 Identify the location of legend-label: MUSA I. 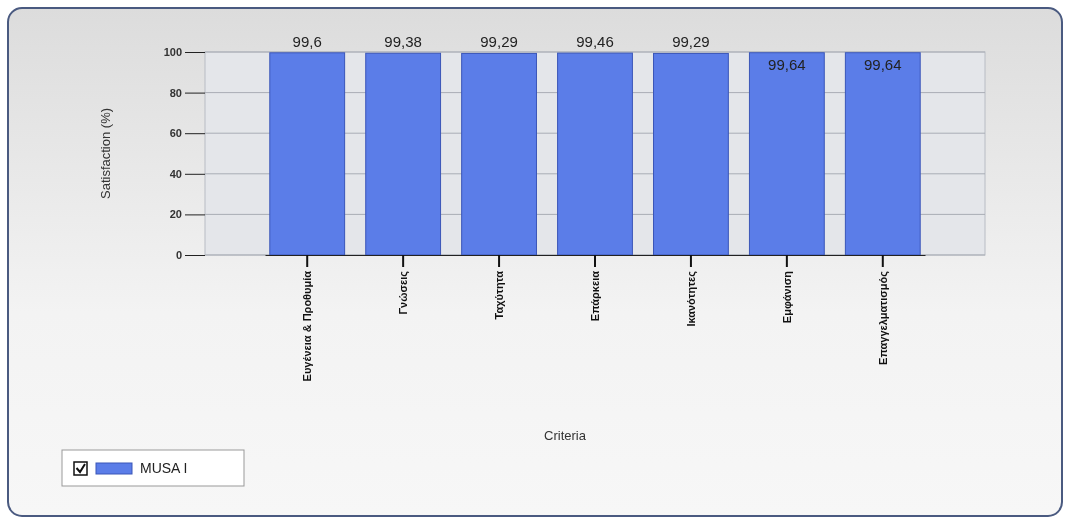
(164, 468).